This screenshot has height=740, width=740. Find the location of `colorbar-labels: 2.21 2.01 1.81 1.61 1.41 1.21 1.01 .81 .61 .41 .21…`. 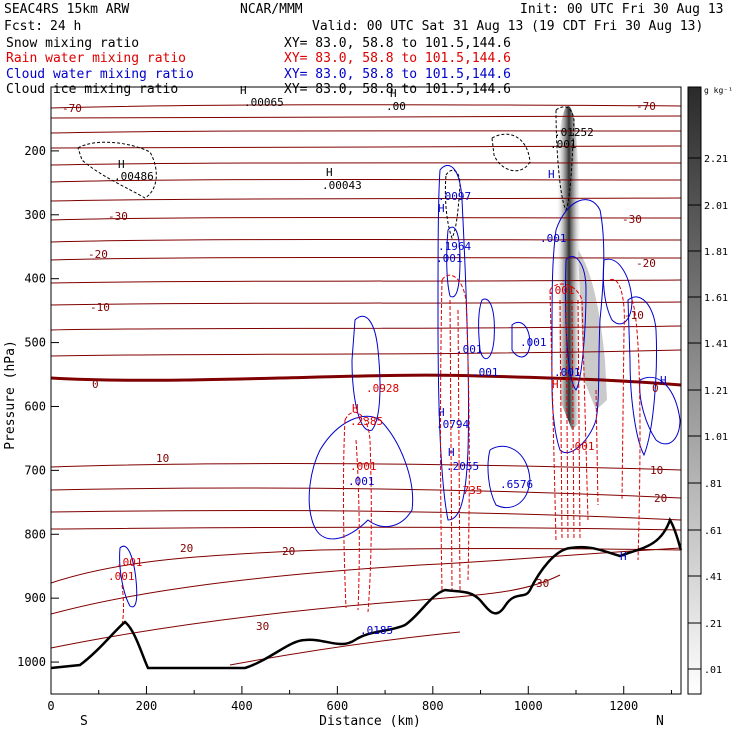

colorbar-labels: 2.21 2.01 1.81 1.61 1.41 1.21 1.01 .81 .61 .41 .21… is located at coordinates (716, 415).